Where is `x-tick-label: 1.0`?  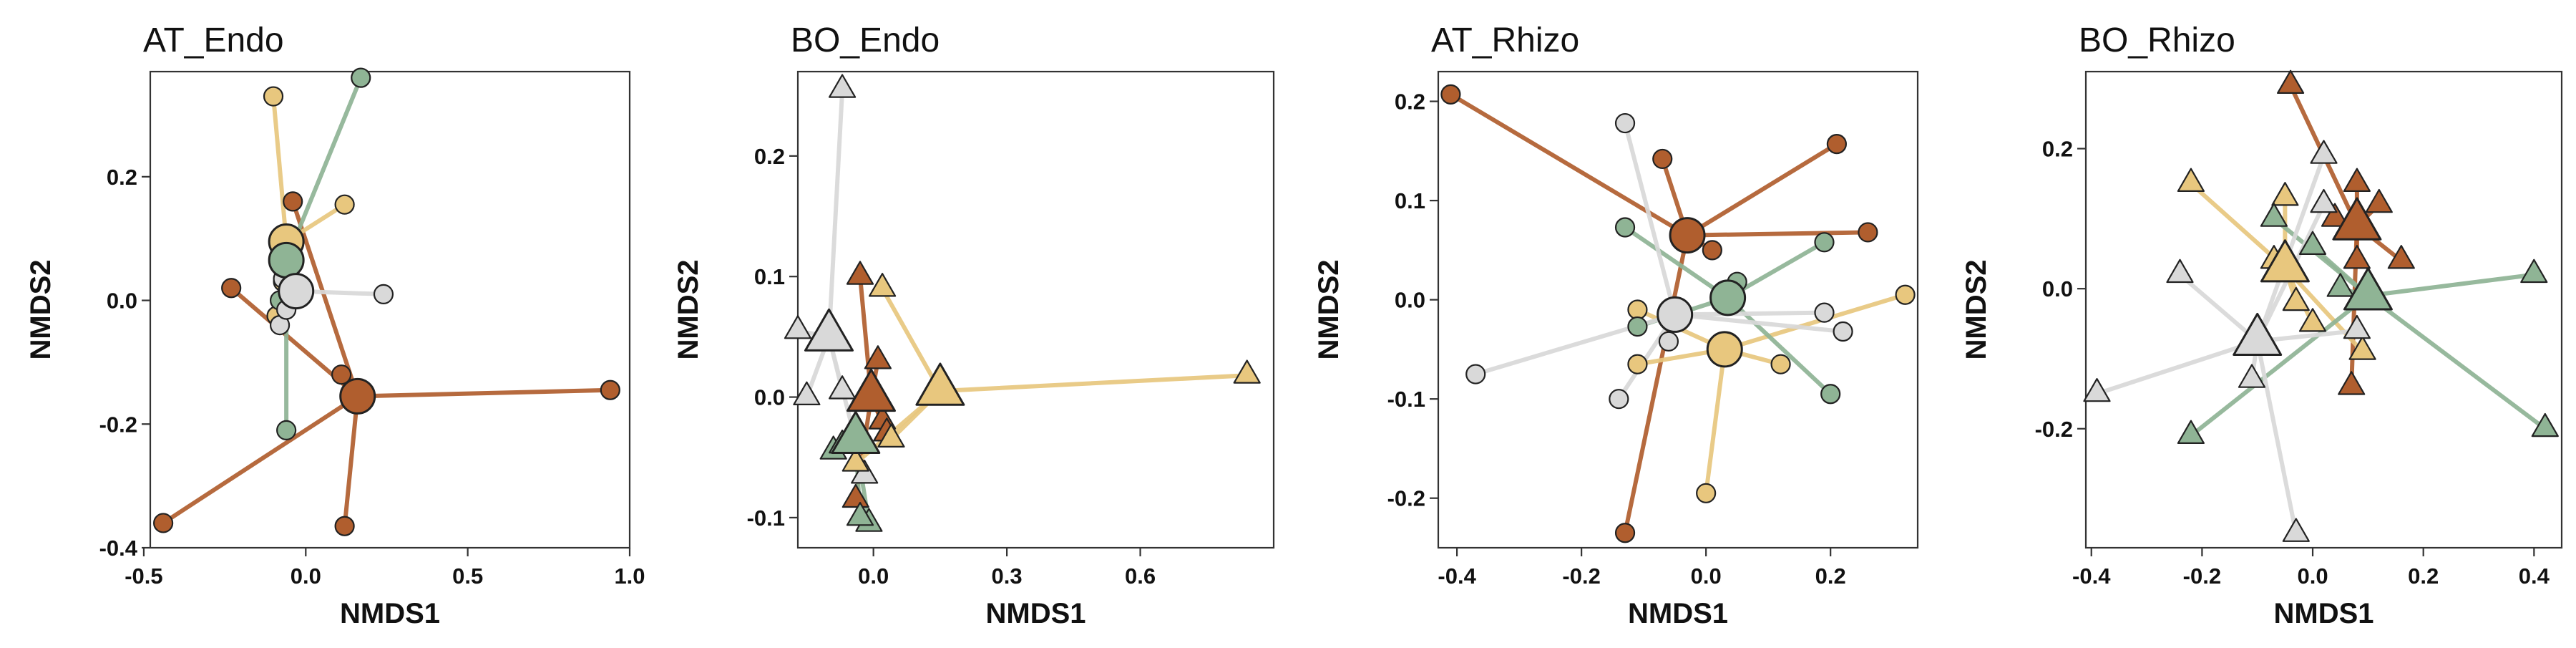
x-tick-label: 1.0 is located at coordinates (629, 576).